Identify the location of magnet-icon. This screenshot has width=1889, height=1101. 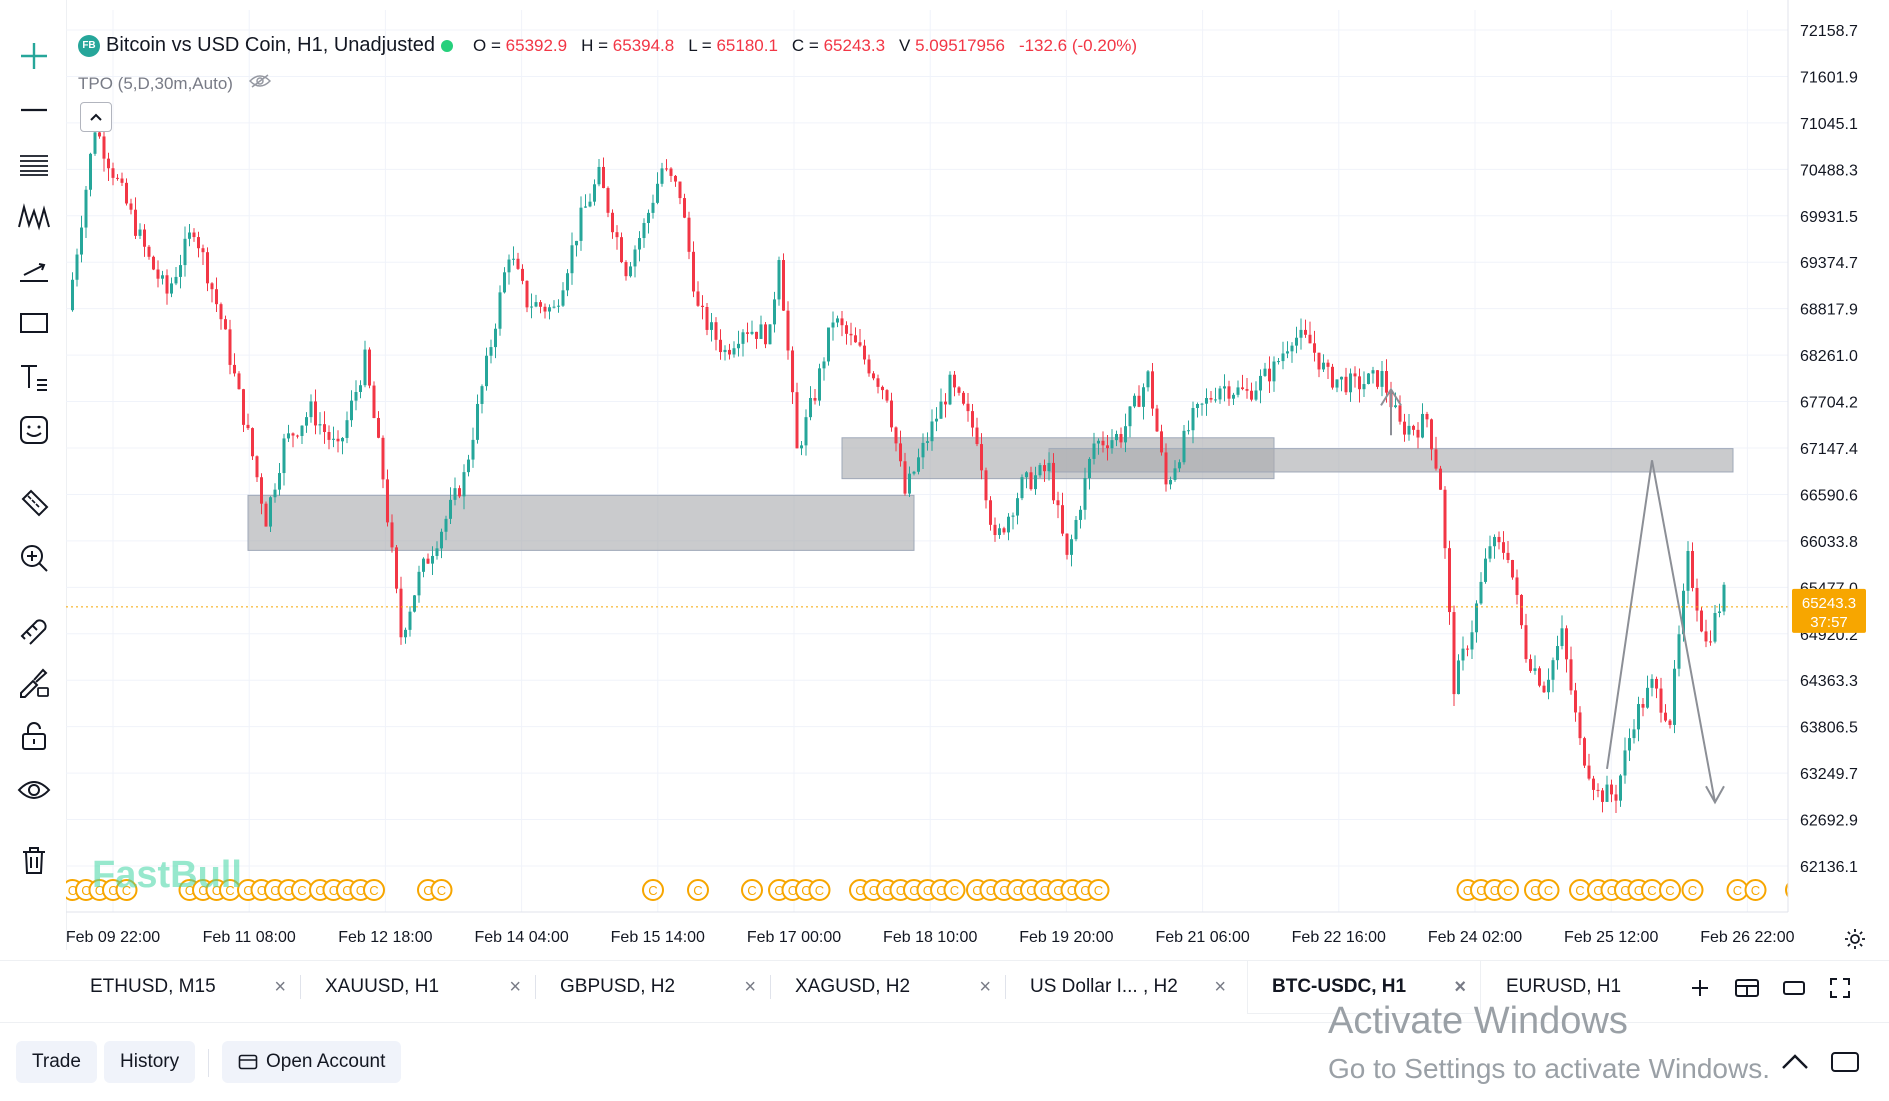
(34, 628).